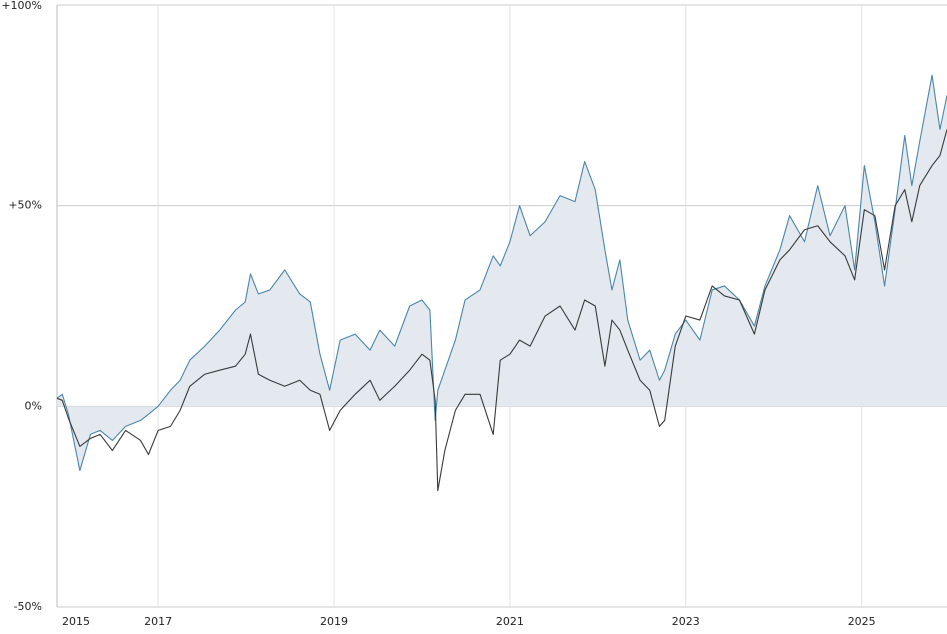 The width and height of the screenshot is (947, 634). Describe the element at coordinates (25, 205) in the screenshot. I see `y-tick-label: +50%` at that location.